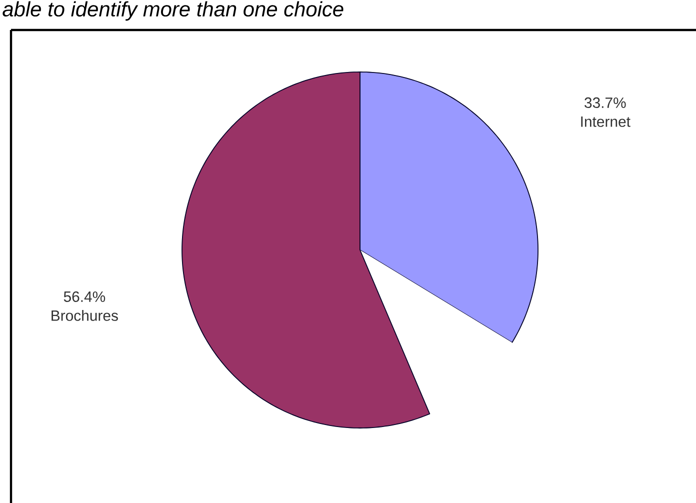  What do you see at coordinates (605, 121) in the screenshot?
I see `slice-label: Internet` at bounding box center [605, 121].